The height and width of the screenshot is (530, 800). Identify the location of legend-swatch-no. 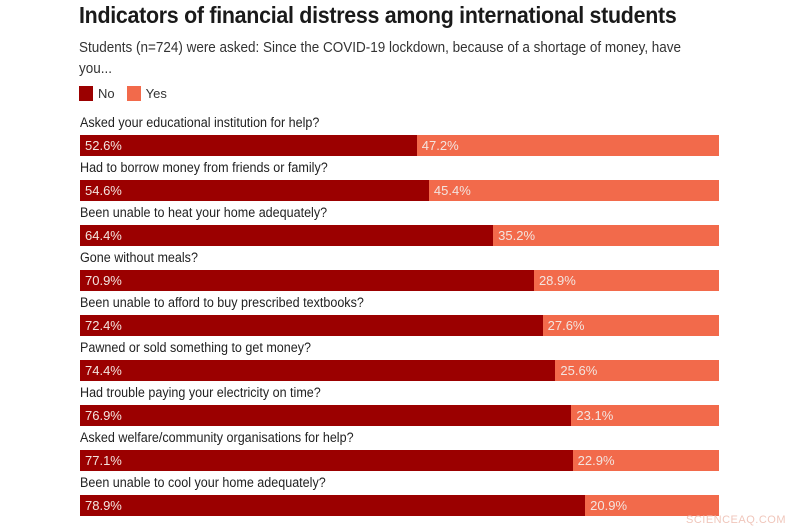
(86, 93).